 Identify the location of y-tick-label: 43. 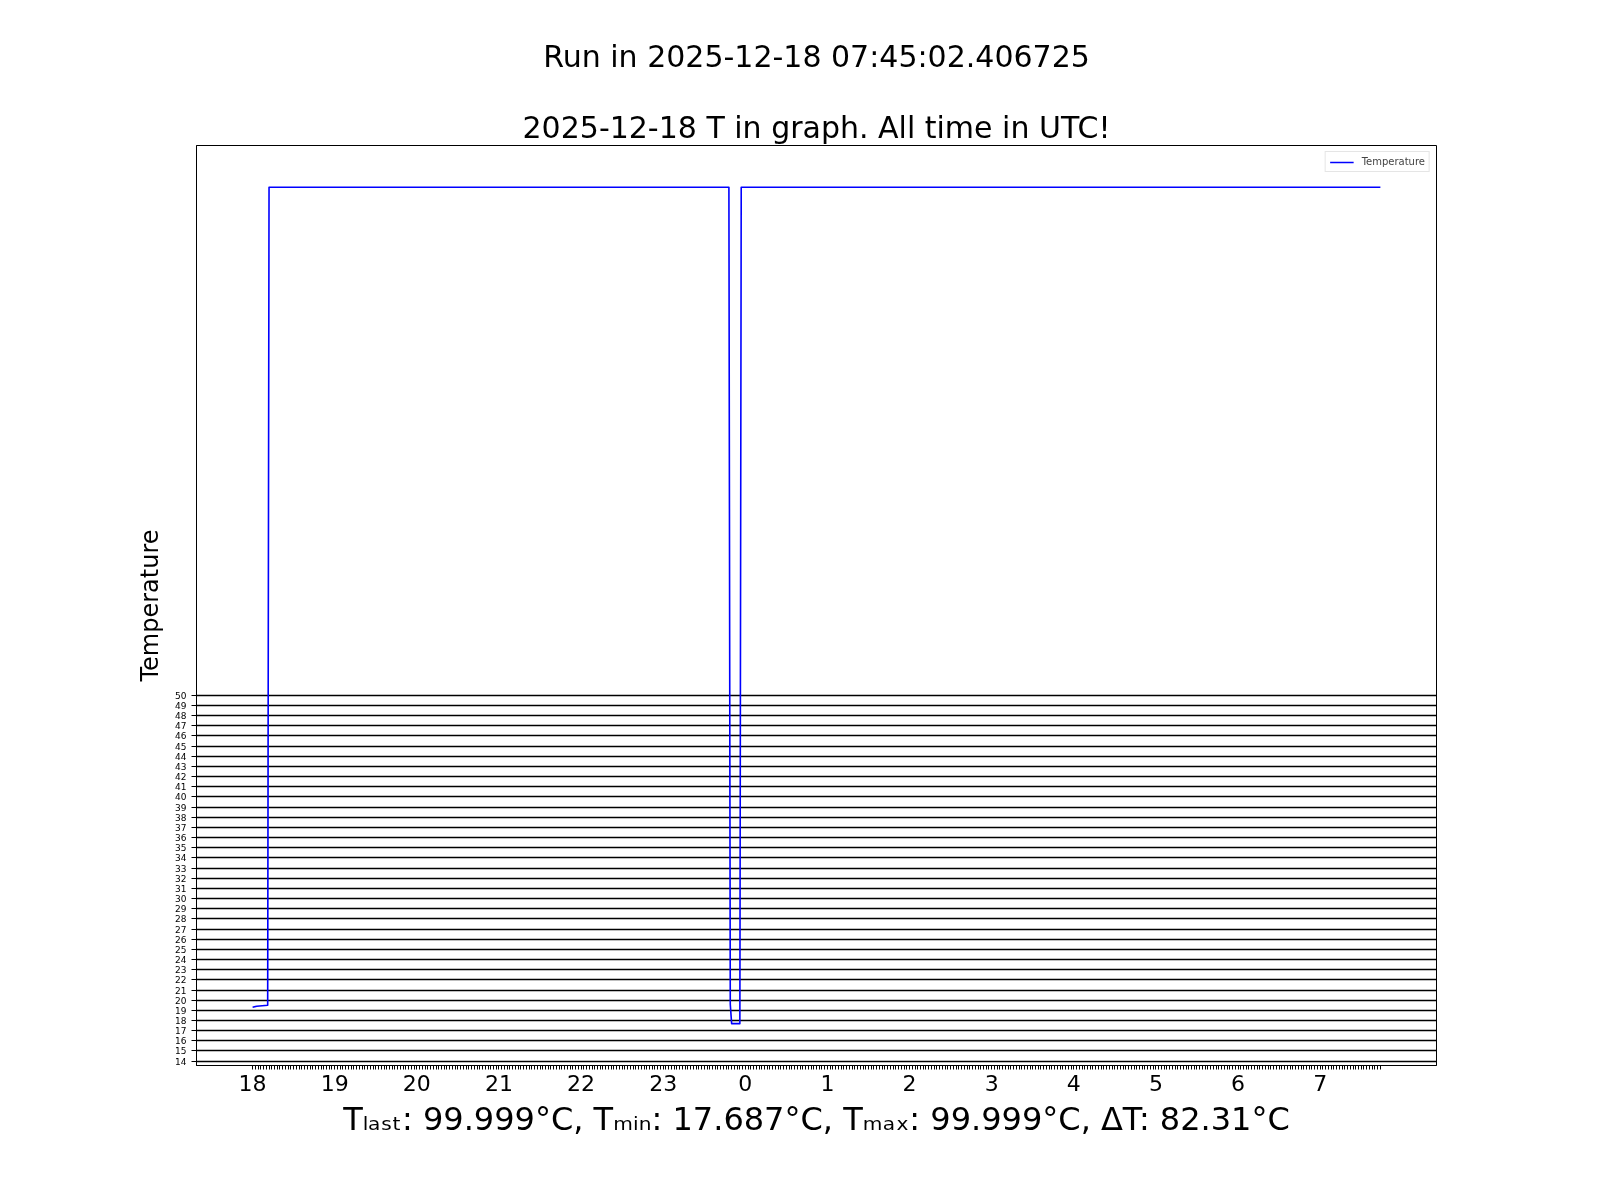
(181, 766).